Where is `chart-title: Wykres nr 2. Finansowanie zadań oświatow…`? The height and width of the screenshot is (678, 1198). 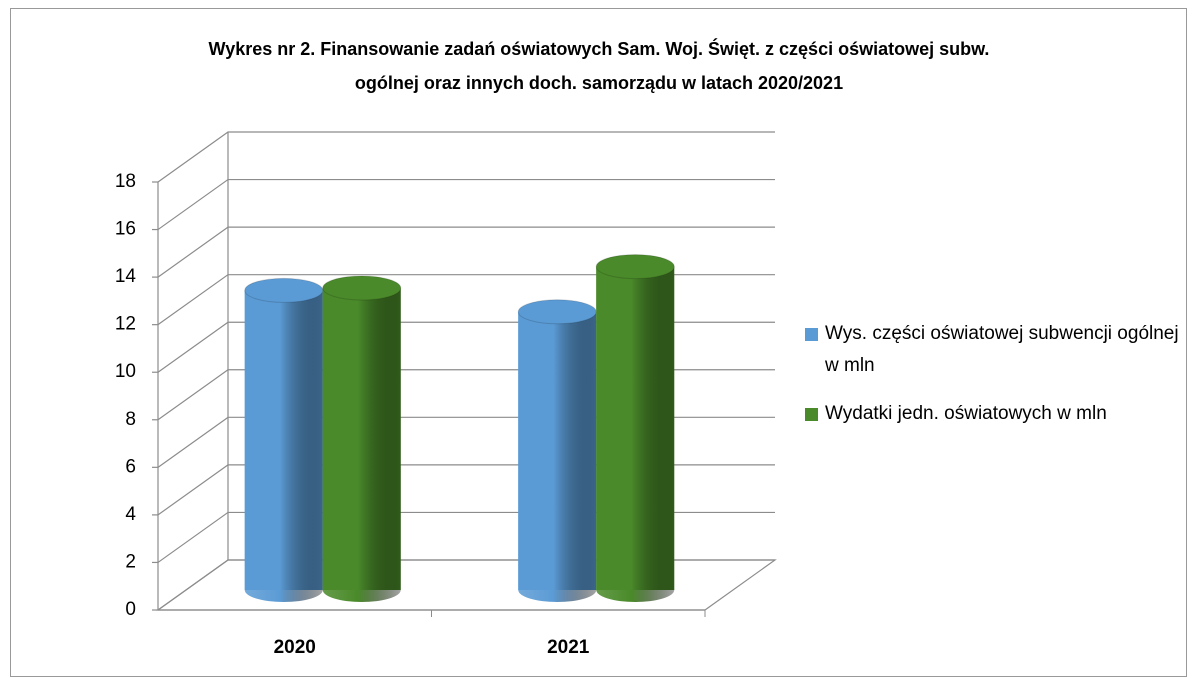 chart-title: Wykres nr 2. Finansowanie zadań oświatow… is located at coordinates (599, 66).